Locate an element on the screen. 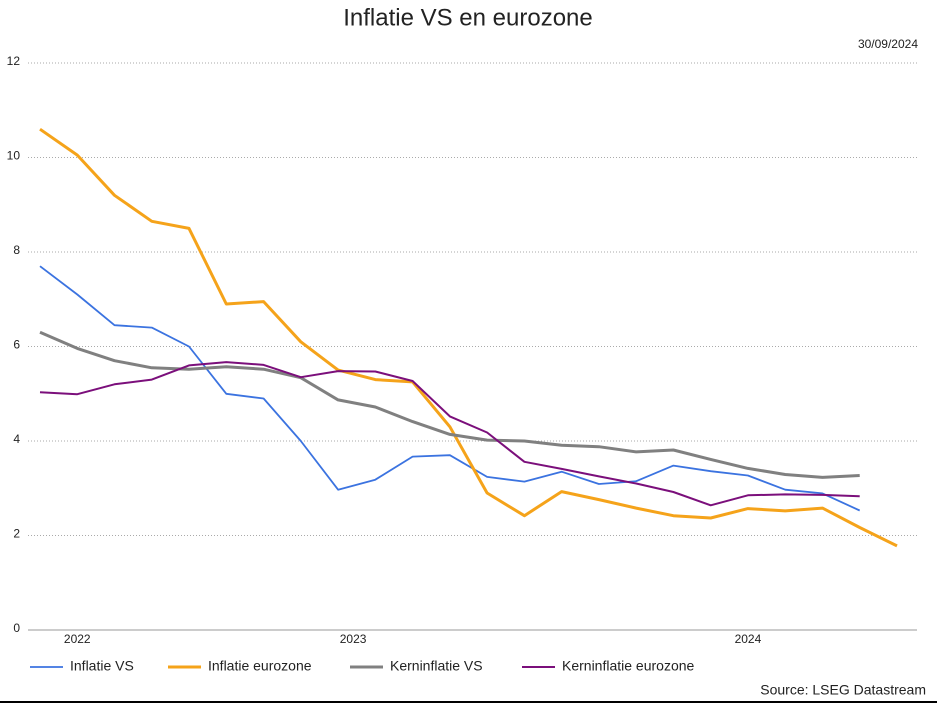 Image resolution: width=937 pixels, height=704 pixels. y-tick-label: 12 is located at coordinates (14, 61).